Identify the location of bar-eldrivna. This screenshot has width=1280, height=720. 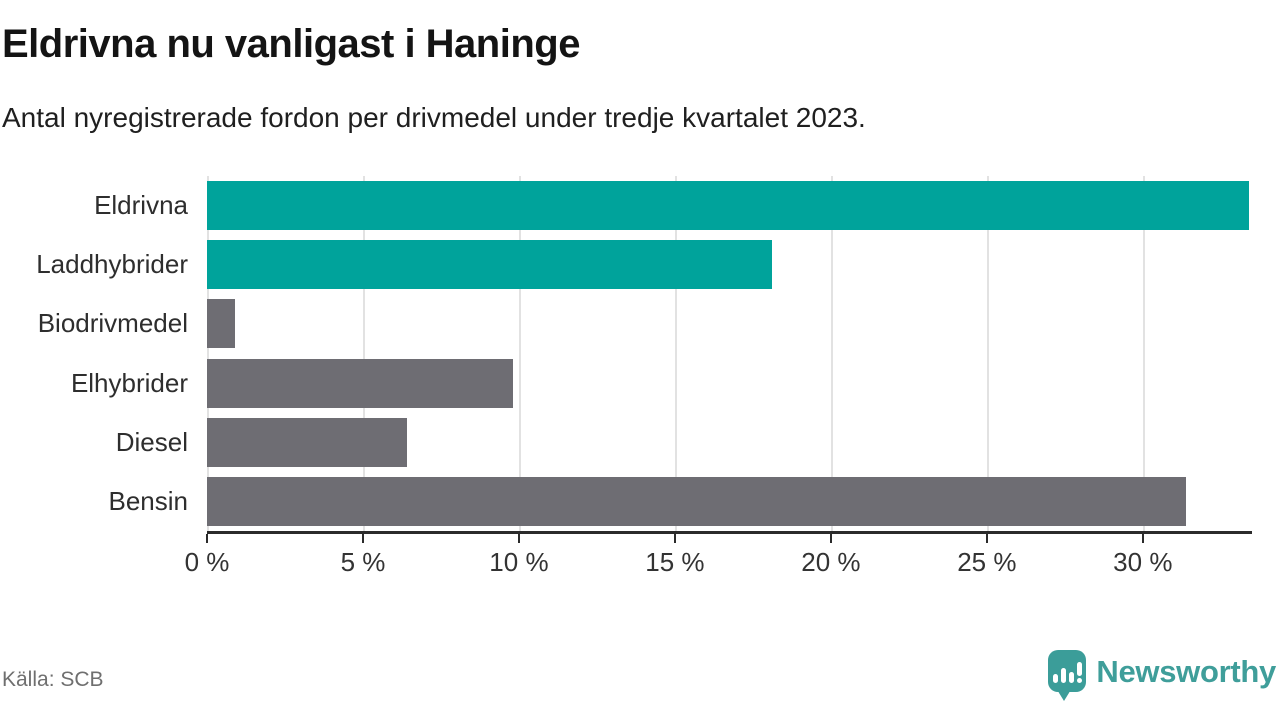
(728, 206).